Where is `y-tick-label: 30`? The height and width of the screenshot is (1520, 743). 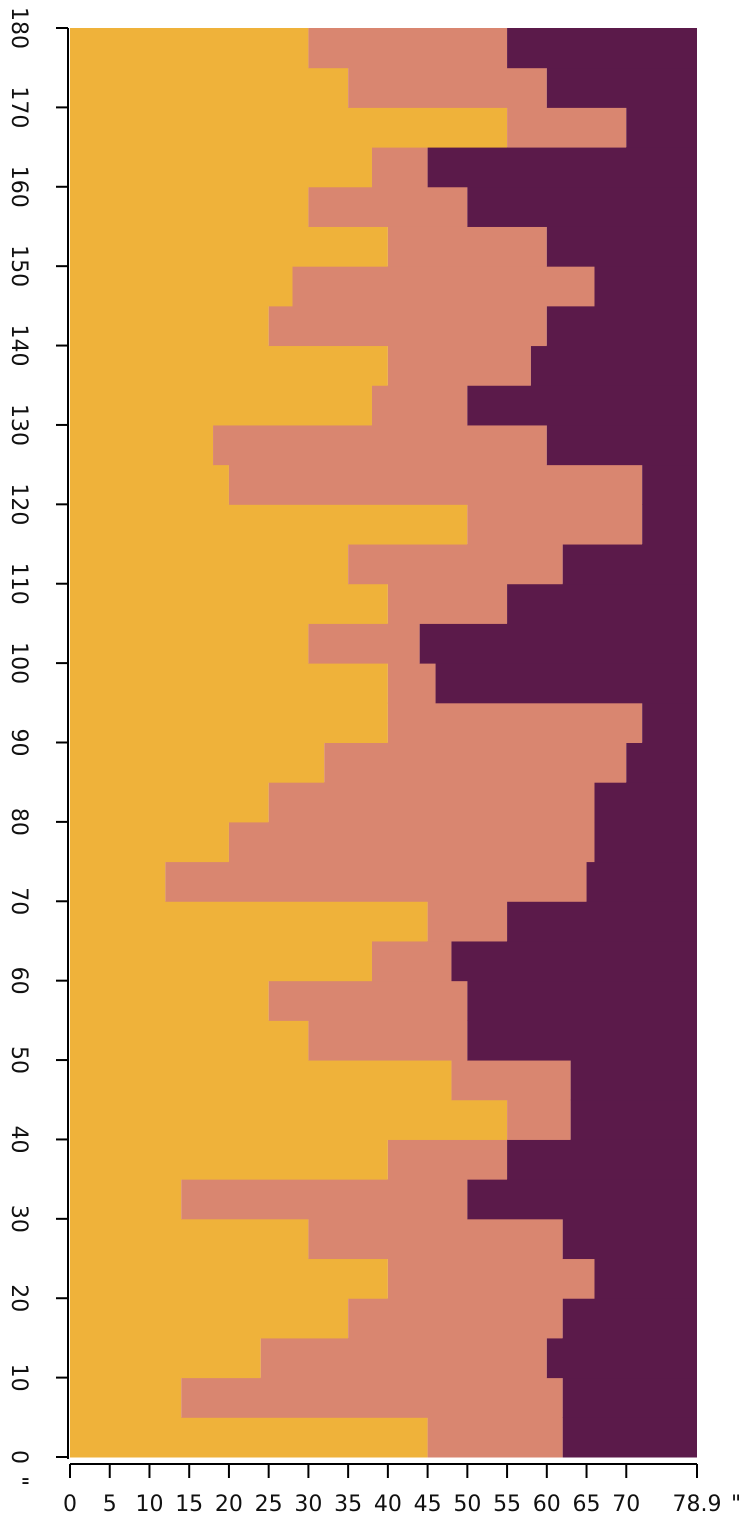
y-tick-label: 30 is located at coordinates (18, 1219).